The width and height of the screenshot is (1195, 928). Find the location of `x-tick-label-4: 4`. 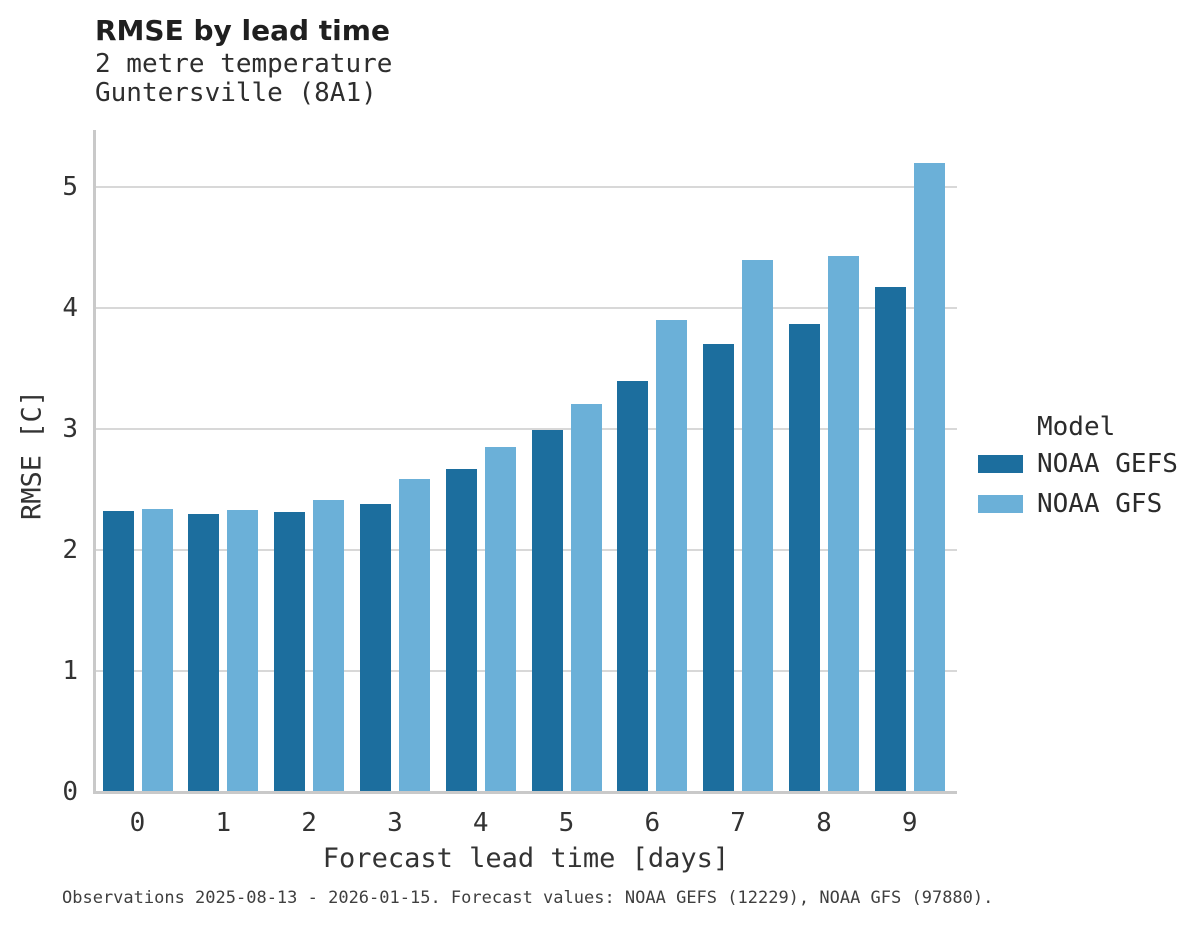

x-tick-label-4: 4 is located at coordinates (480, 823).